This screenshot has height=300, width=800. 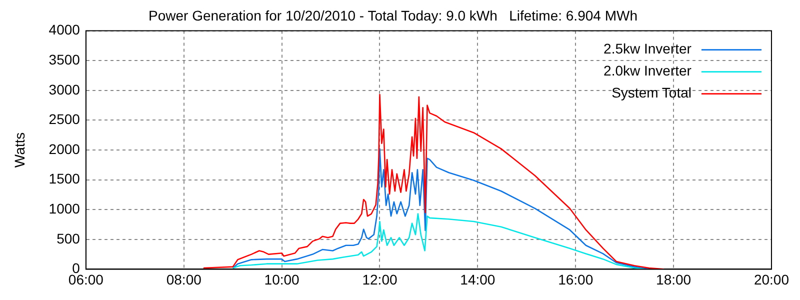 I want to click on y-tick-label: 500, so click(x=68, y=238).